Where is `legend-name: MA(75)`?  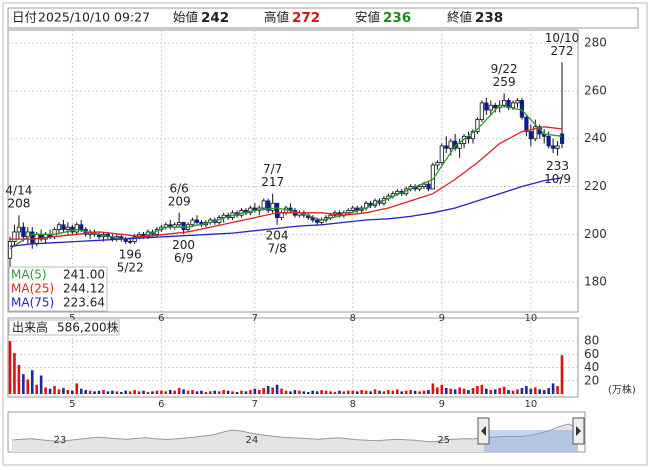
legend-name: MA(75) is located at coordinates (32, 303).